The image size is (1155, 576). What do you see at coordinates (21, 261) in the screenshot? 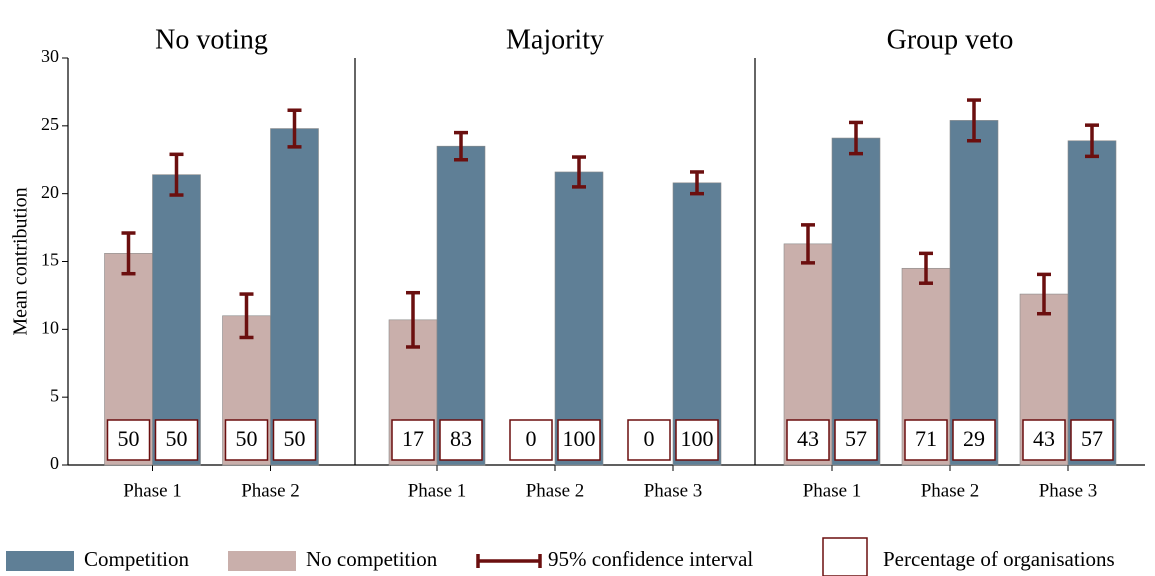
I see `y-axis-label: Mean contribution` at bounding box center [21, 261].